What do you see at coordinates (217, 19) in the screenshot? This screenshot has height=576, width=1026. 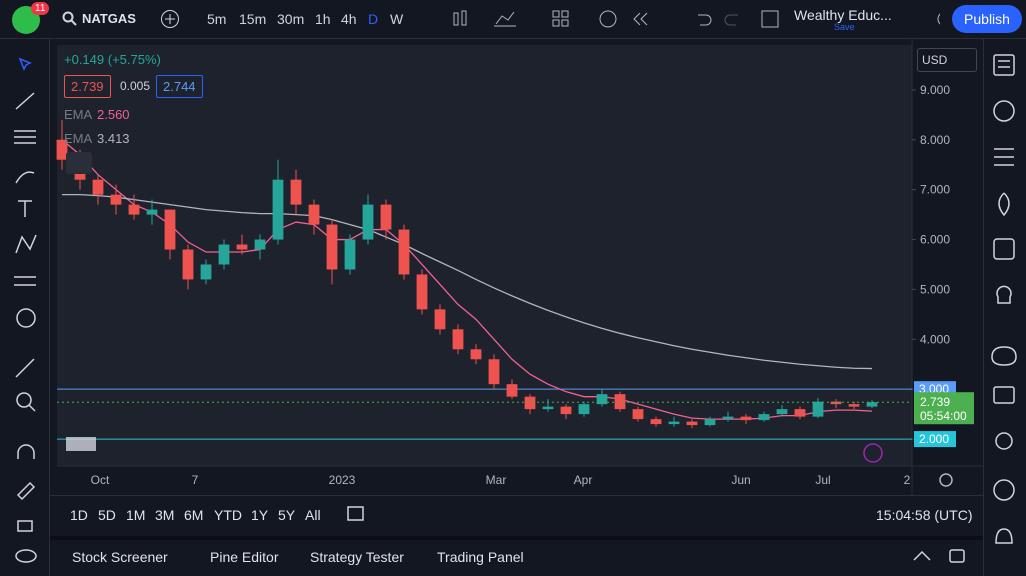 I see `interval: 5m` at bounding box center [217, 19].